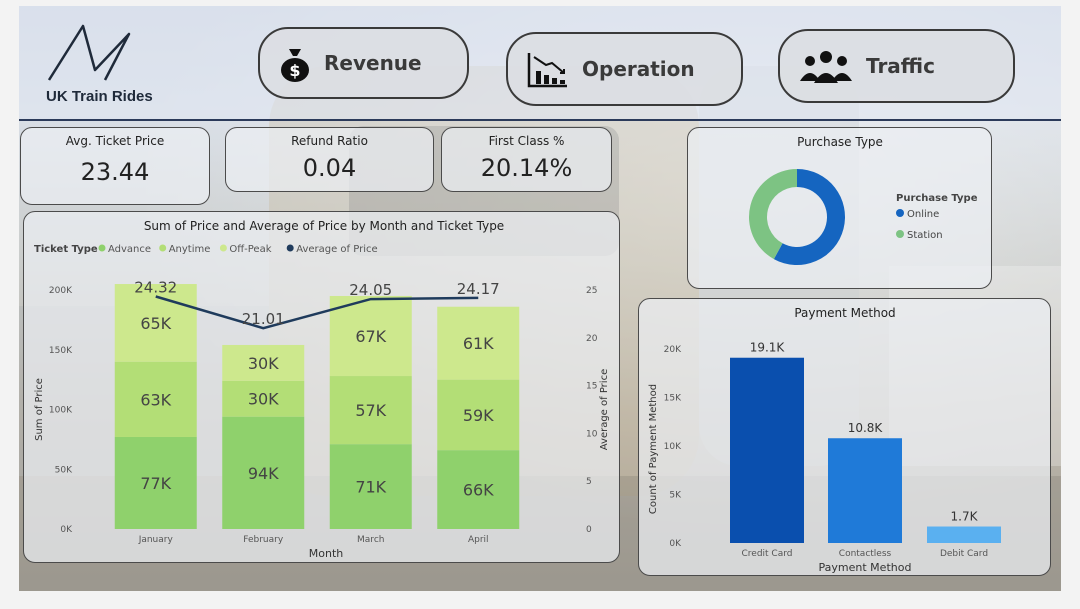 The image size is (1080, 609). I want to click on y-tick-label: 200K, so click(61, 291).